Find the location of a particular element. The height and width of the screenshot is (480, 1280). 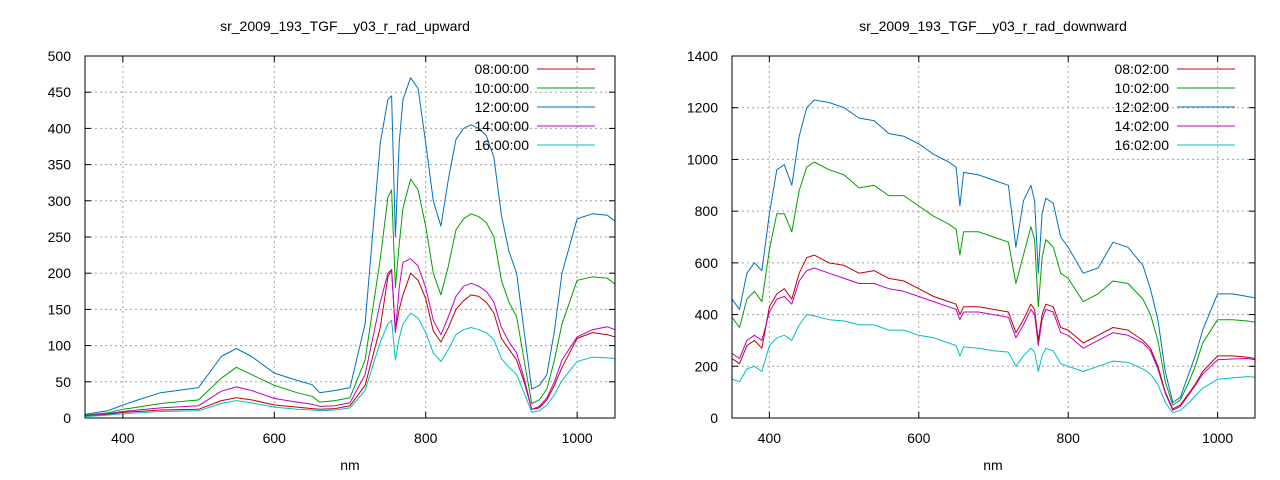

legend-label: 14:00:00 is located at coordinates (502, 126).